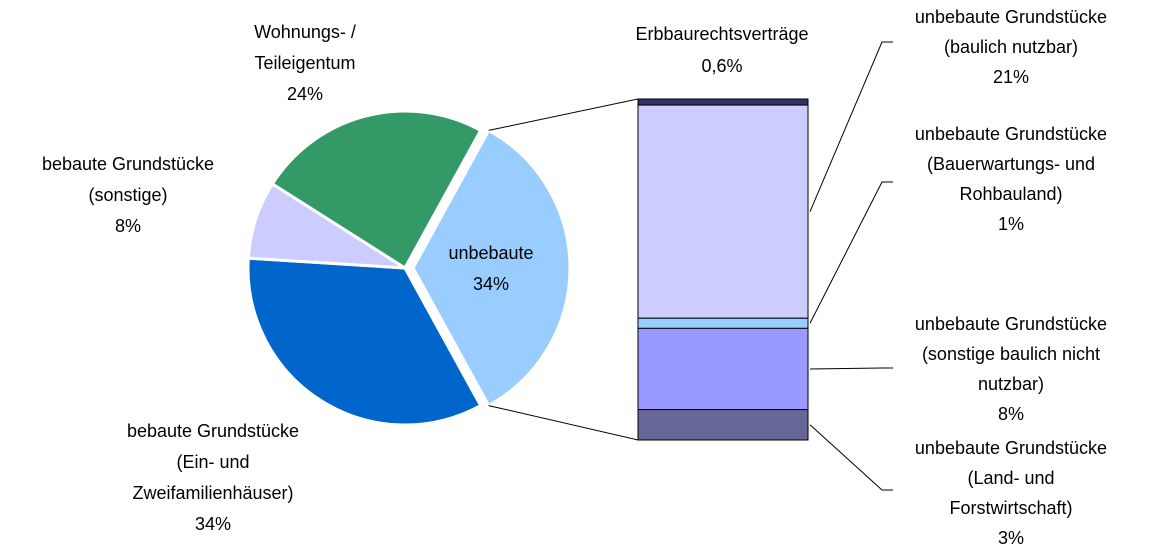 This screenshot has width=1149, height=545. I want to click on pie-label: unbebaute, so click(490, 253).